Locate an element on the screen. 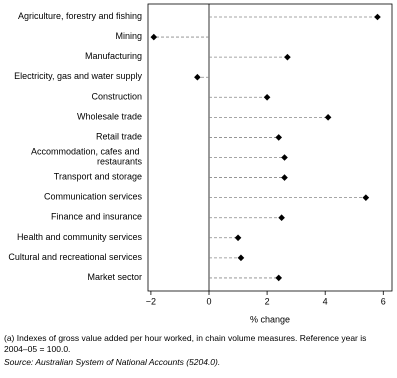  y-tick-label: Finance and insurance is located at coordinates (96, 217).